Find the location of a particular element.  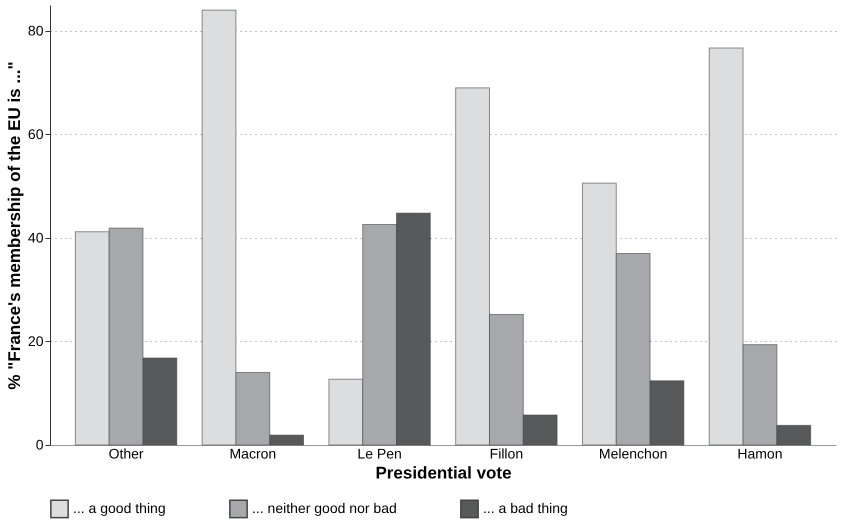

x-tick-label: Hamon is located at coordinates (760, 454).